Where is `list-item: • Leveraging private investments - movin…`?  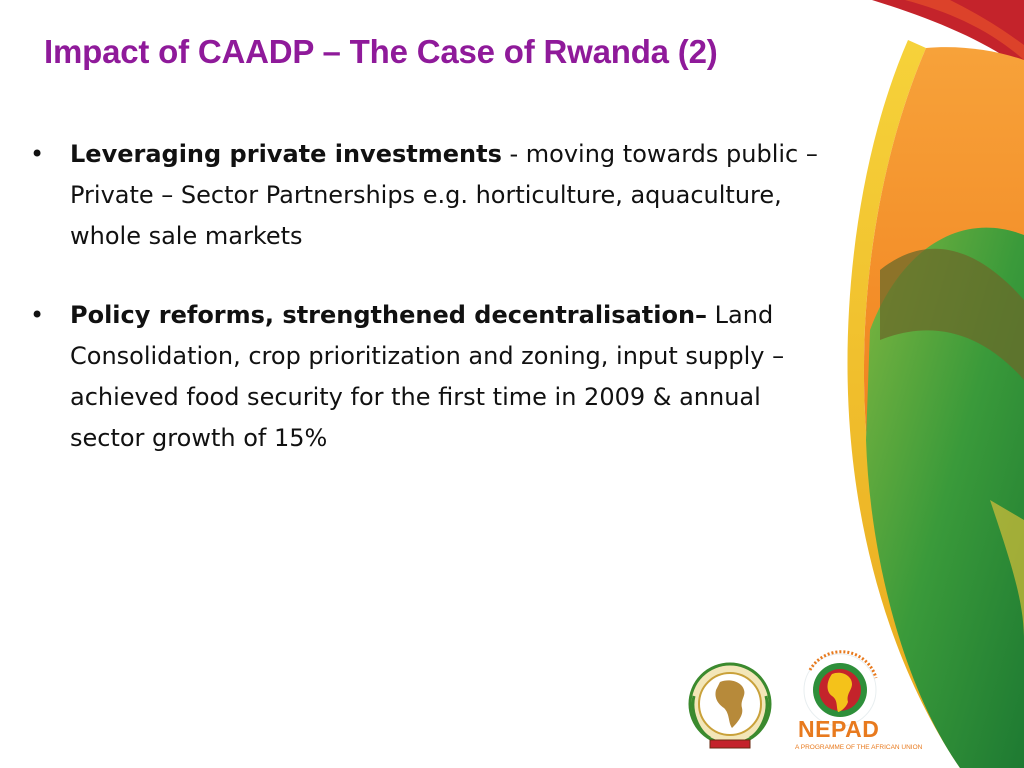 list-item: • Leveraging private investments - movin… is located at coordinates (430, 195).